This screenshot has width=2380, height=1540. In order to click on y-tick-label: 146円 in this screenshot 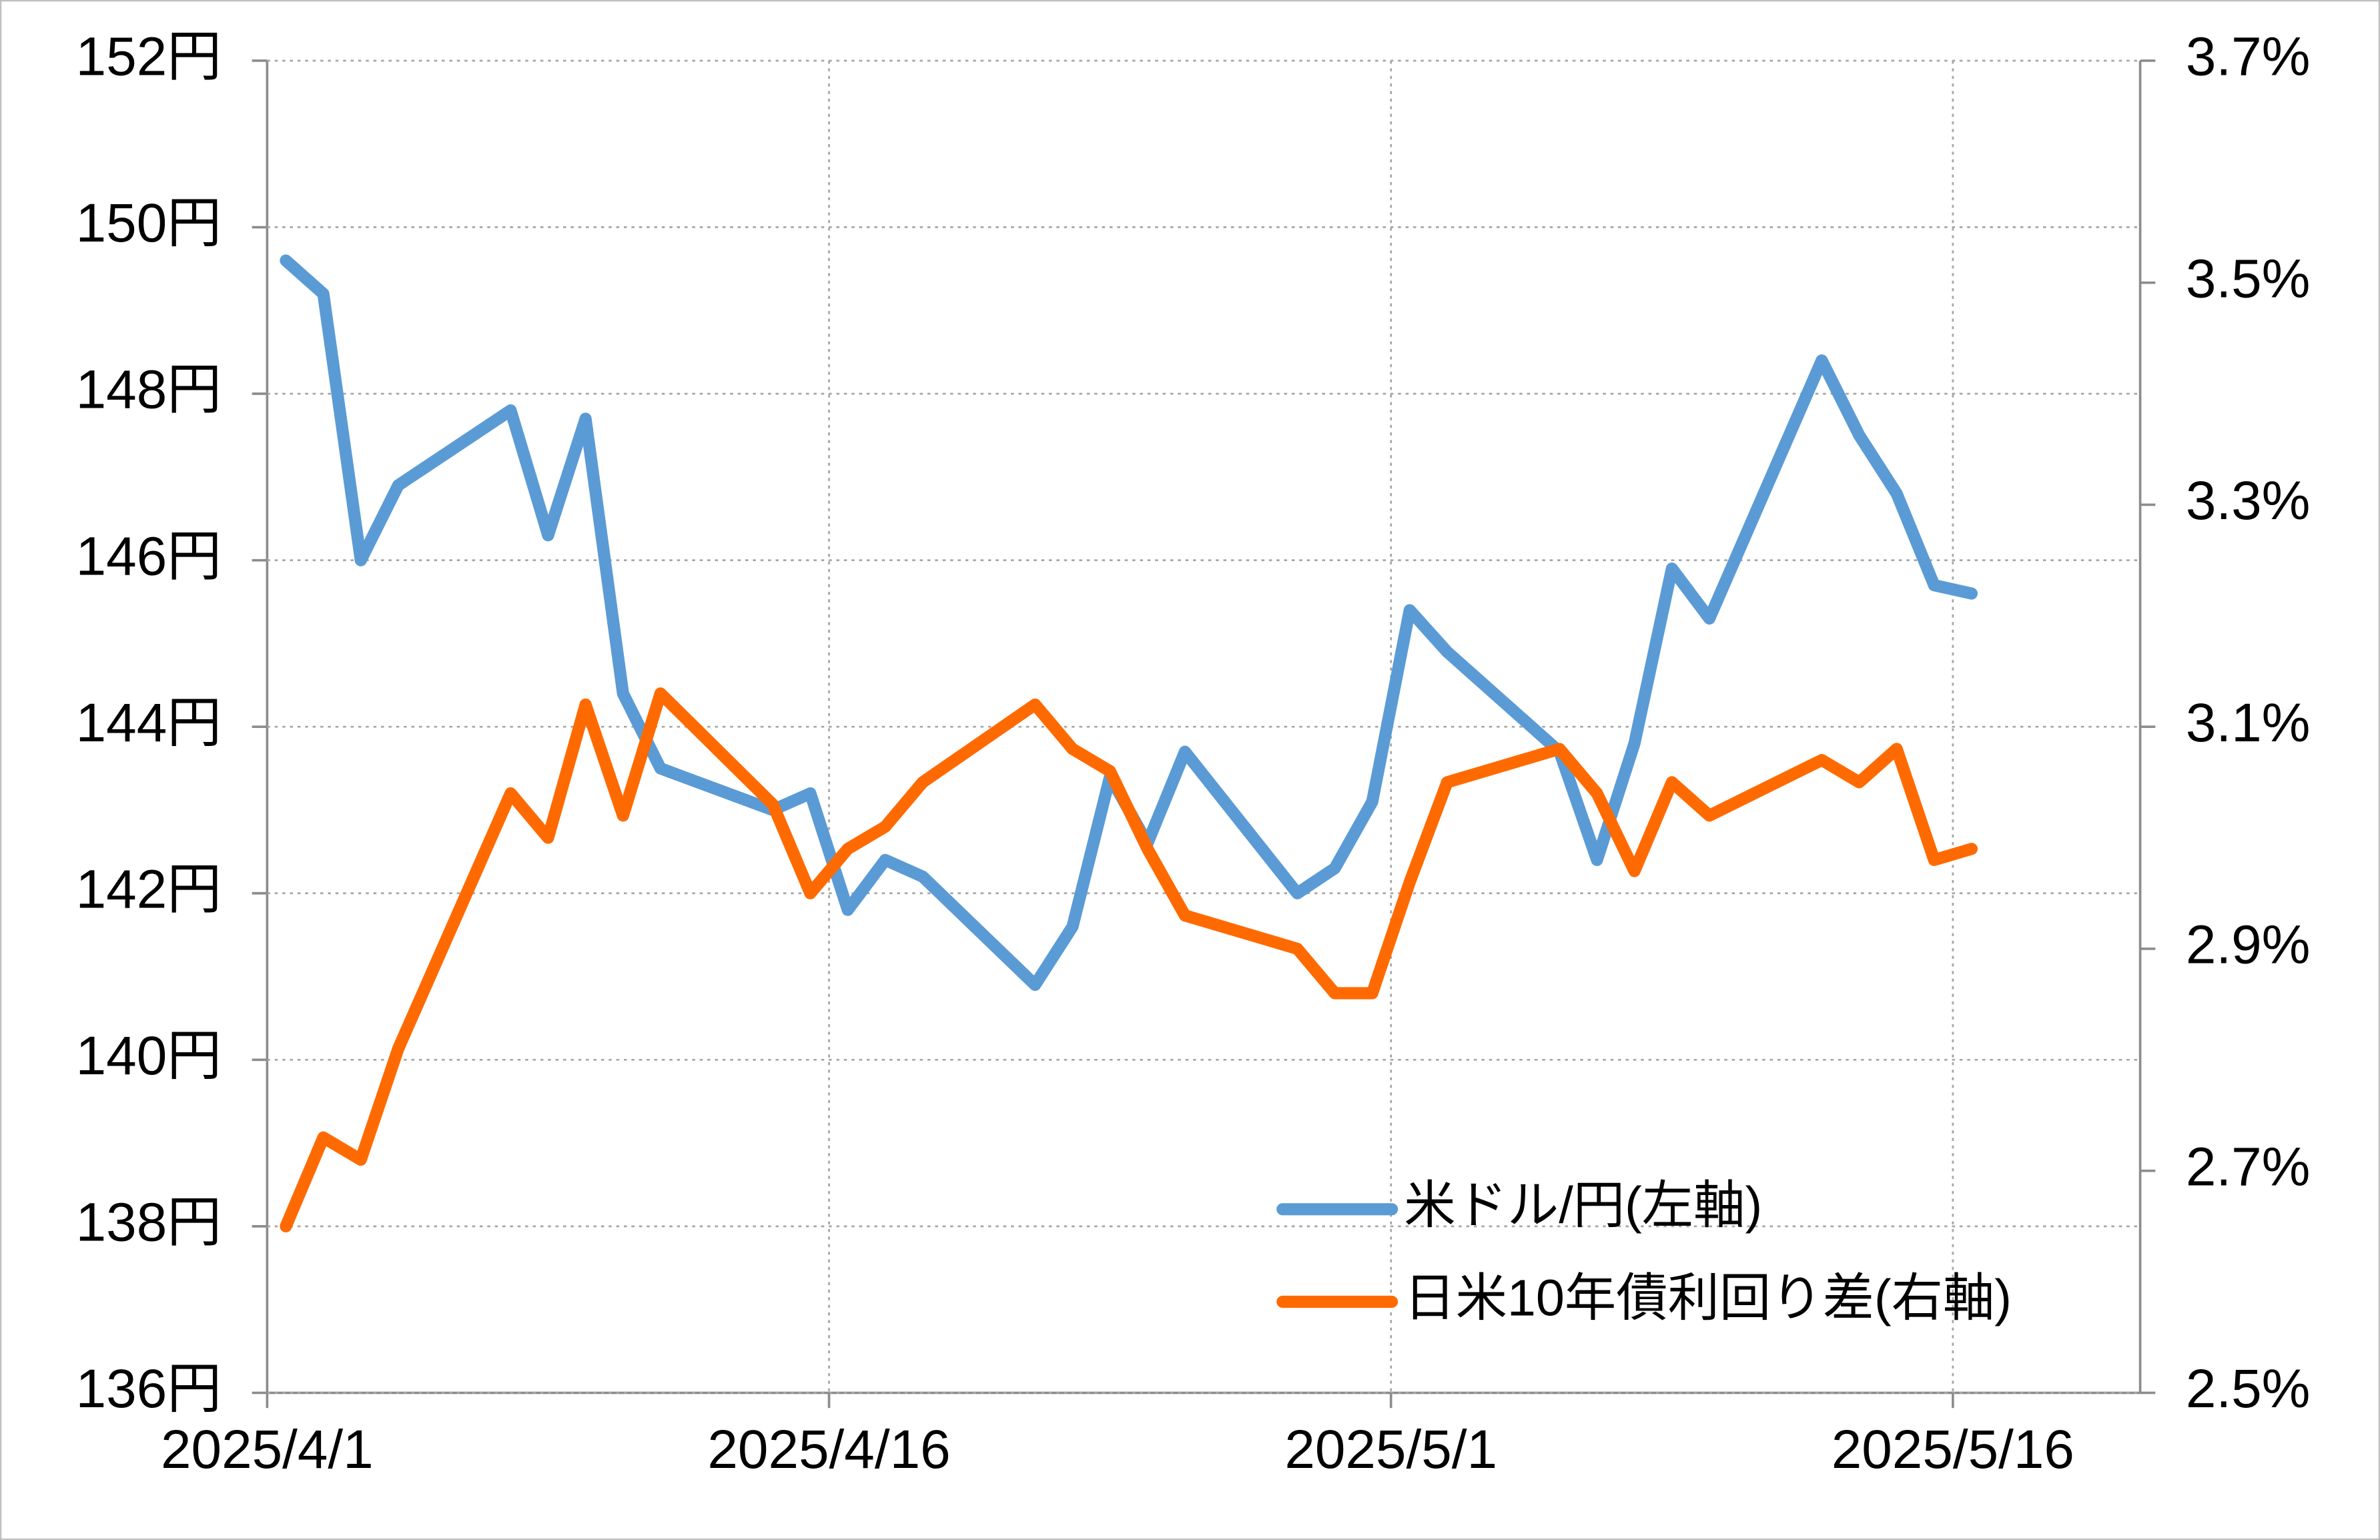, I will do `click(149, 556)`.